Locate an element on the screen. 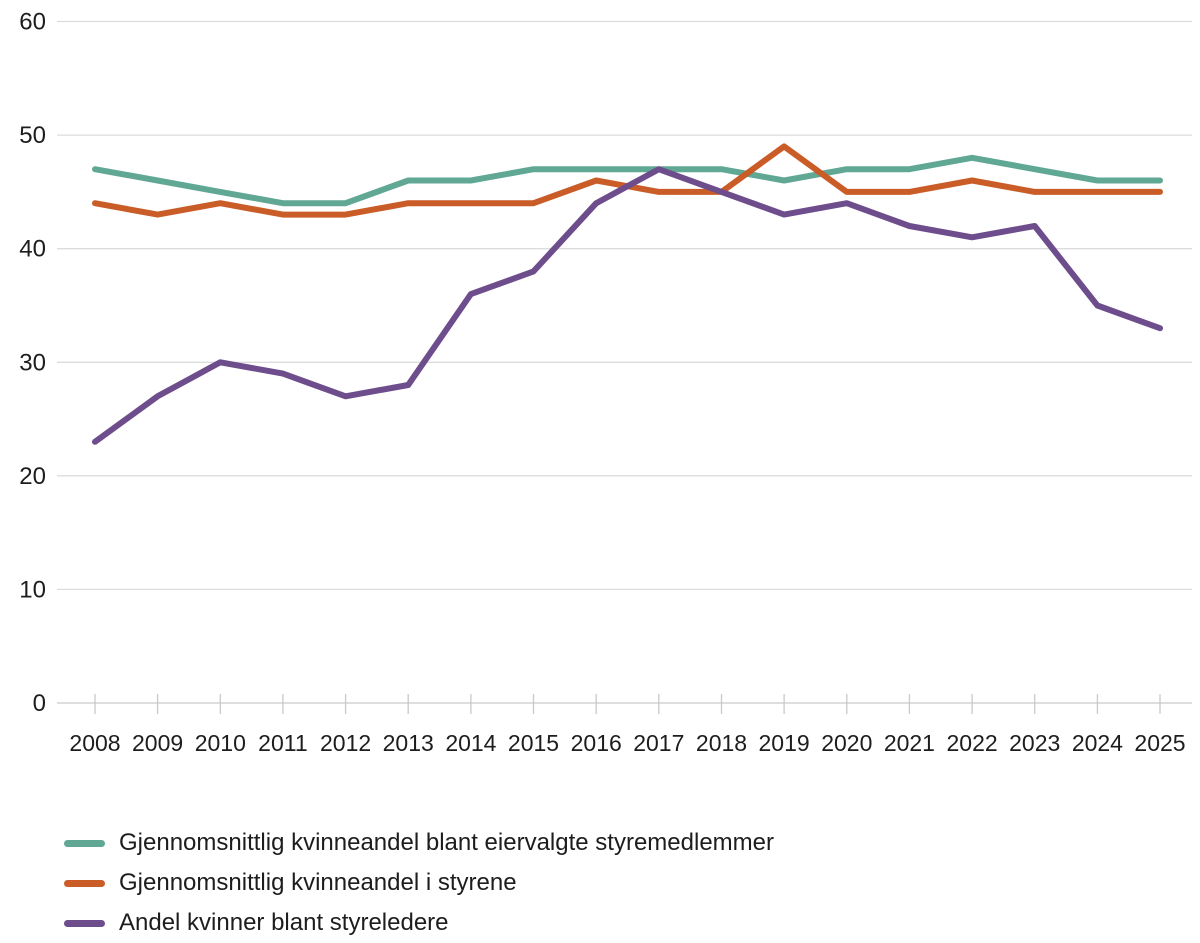 The height and width of the screenshot is (943, 1200). x-axis-label: 2019 is located at coordinates (784, 743).